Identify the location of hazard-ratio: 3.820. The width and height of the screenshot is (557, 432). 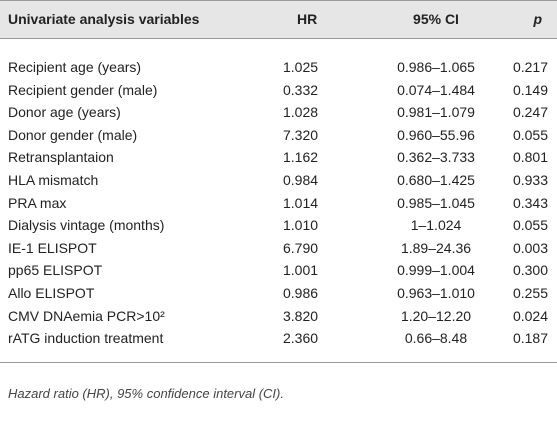
(301, 315).